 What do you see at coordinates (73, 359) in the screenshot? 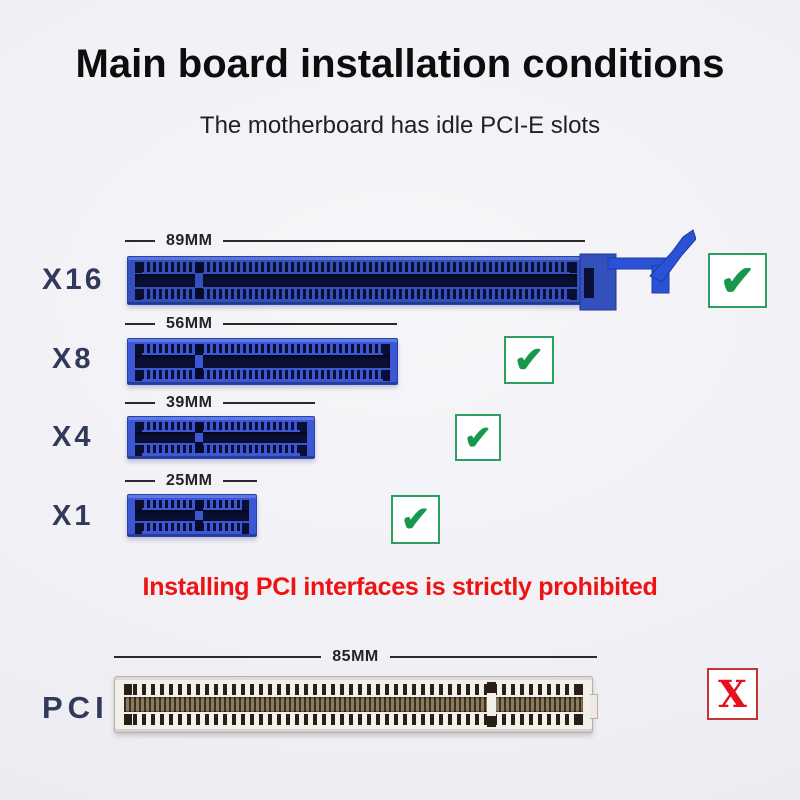
I see `slot-label-x8: X8` at bounding box center [73, 359].